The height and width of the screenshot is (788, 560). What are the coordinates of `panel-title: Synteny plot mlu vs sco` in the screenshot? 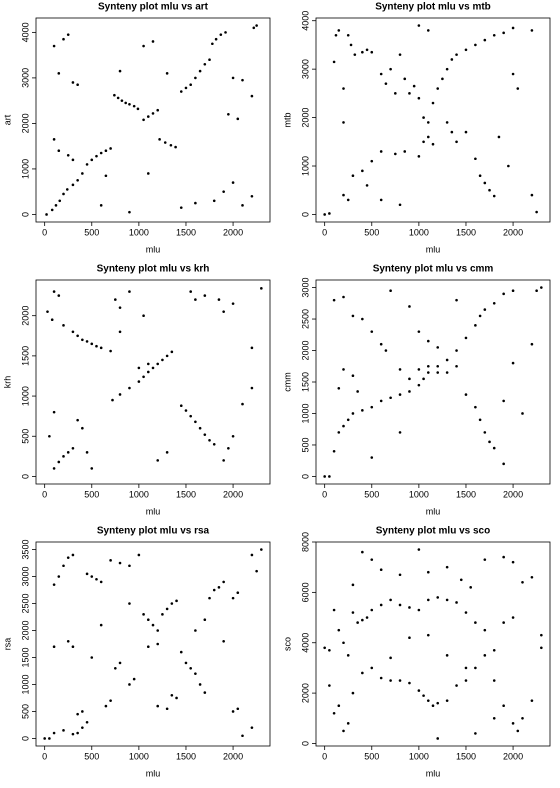 It's located at (433, 531).